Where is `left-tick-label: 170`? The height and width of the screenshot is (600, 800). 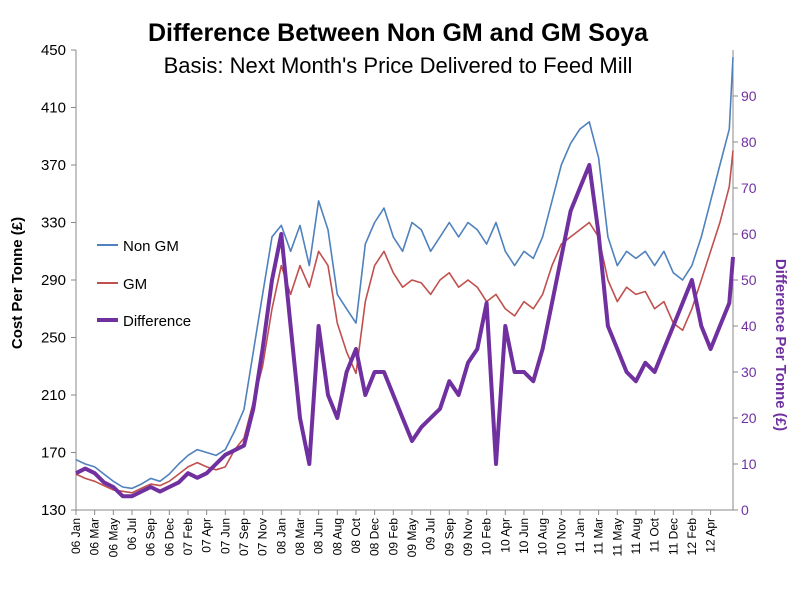 left-tick-label: 170 is located at coordinates (53, 453).